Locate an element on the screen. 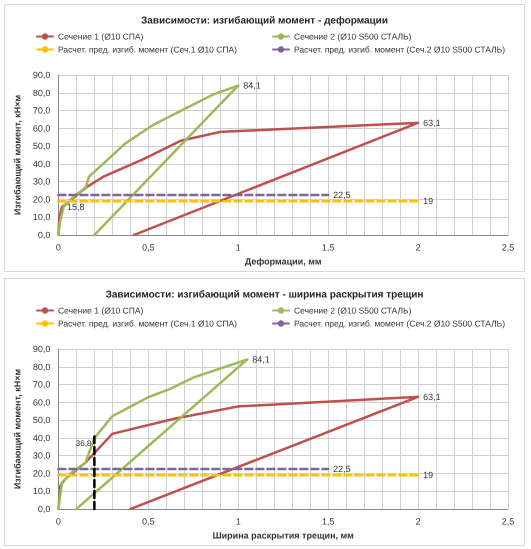  chart-title: Зависимости: изгибающий момент - деформации is located at coordinates (264, 21).